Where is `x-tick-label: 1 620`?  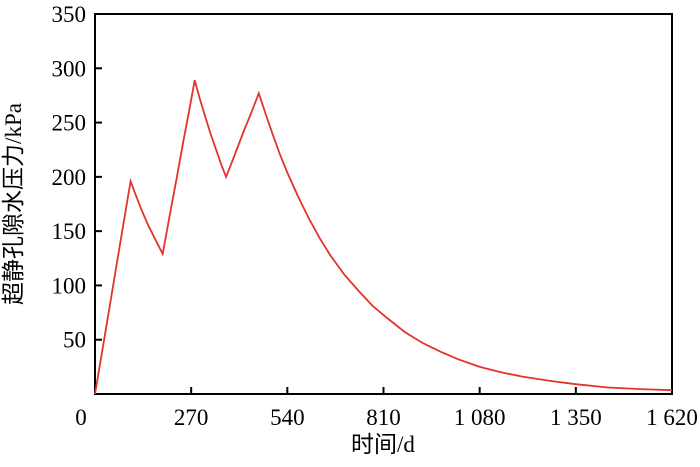
x-tick-label: 1 620 is located at coordinates (672, 417).